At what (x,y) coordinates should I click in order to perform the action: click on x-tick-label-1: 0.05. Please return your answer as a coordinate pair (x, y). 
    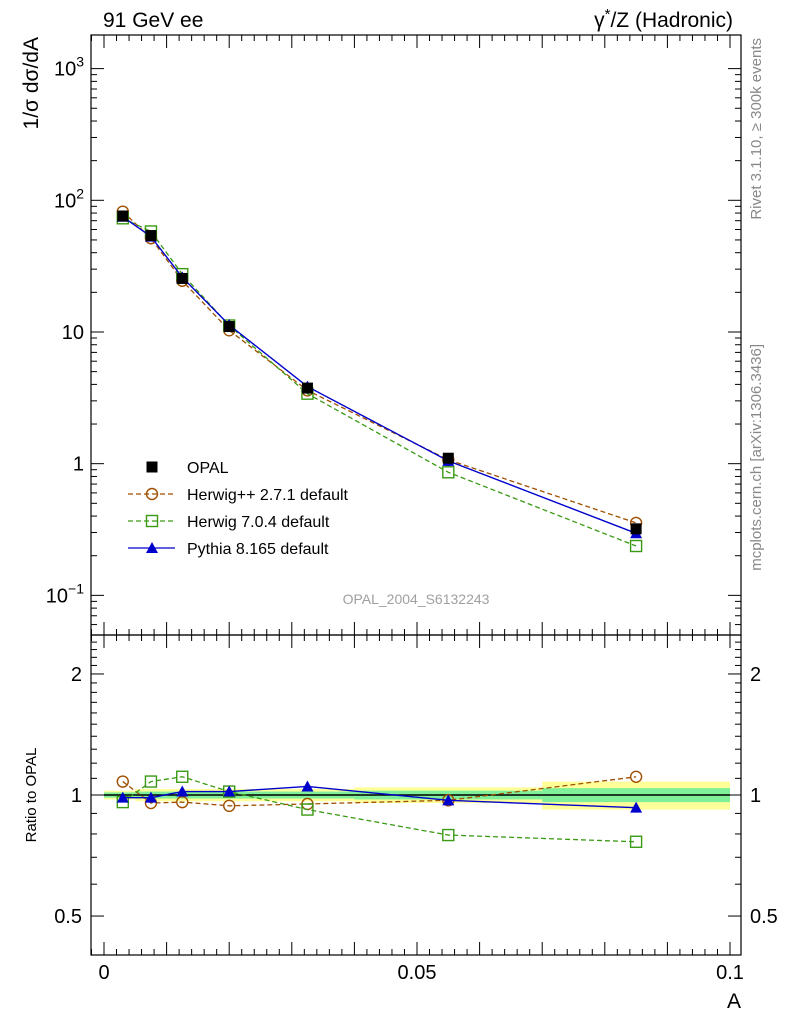
    Looking at the image, I should click on (417, 973).